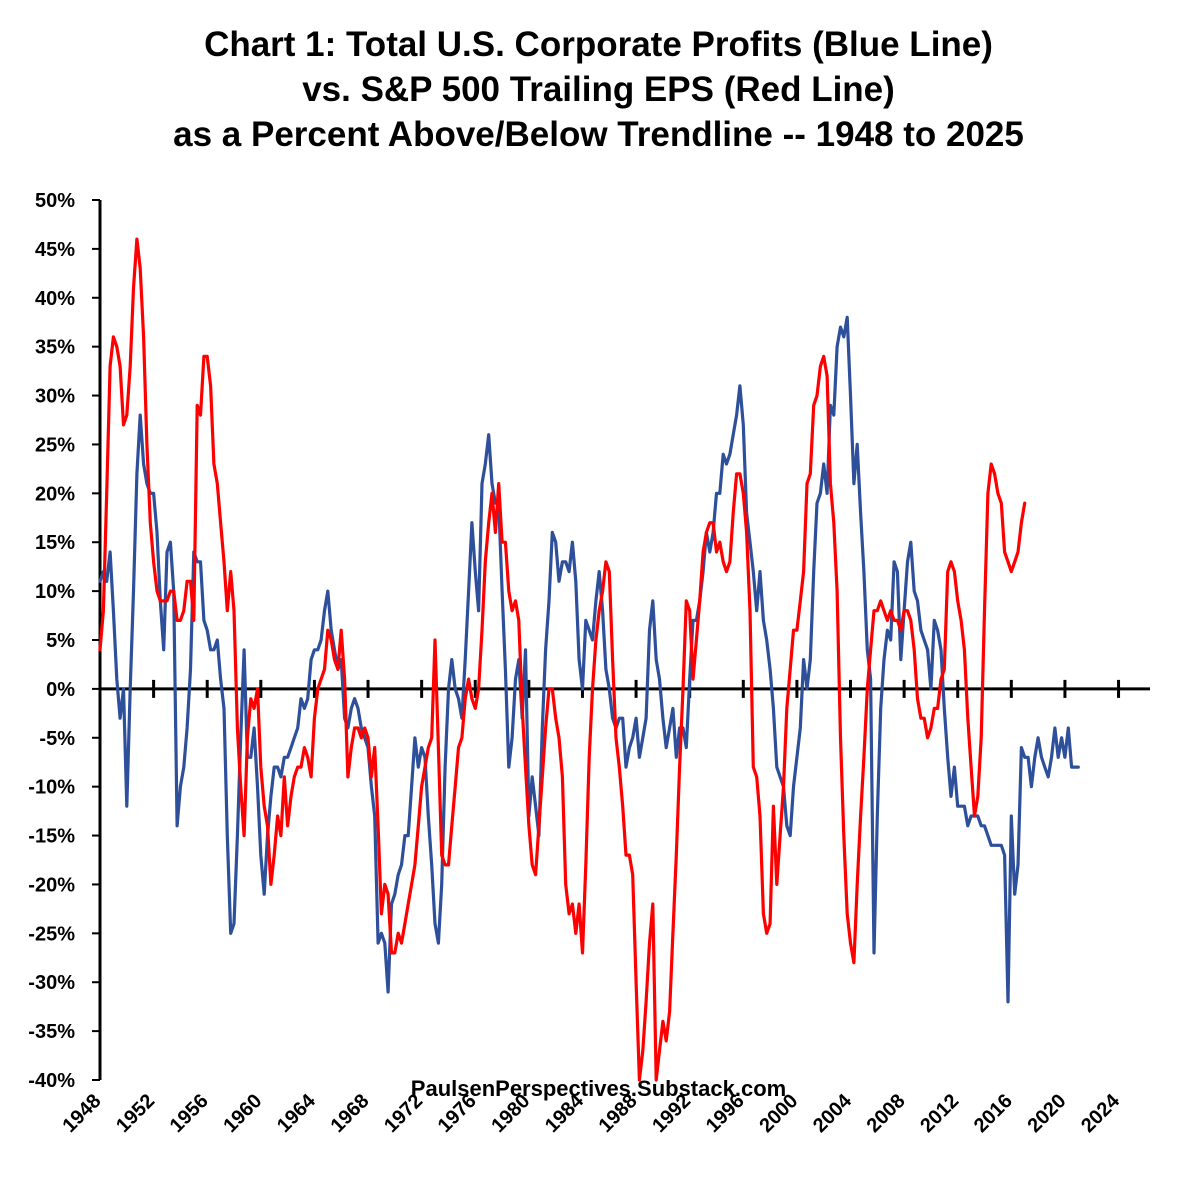 This screenshot has height=1179, width=1197. Describe the element at coordinates (55, 445) in the screenshot. I see `y-tick-label: 25%` at that location.